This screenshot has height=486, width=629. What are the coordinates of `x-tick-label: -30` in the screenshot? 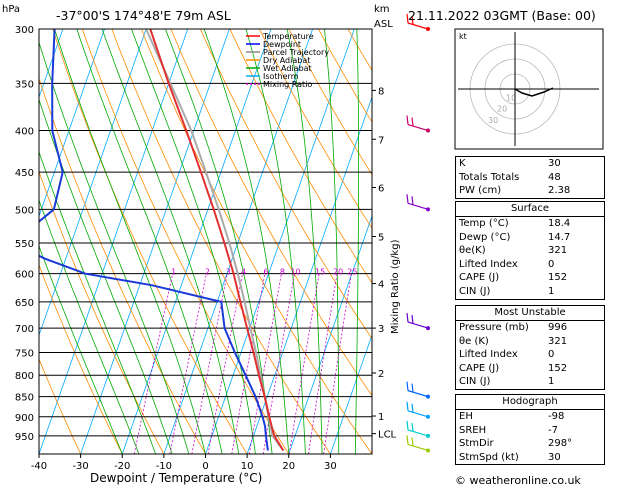 It's located at (80, 466).